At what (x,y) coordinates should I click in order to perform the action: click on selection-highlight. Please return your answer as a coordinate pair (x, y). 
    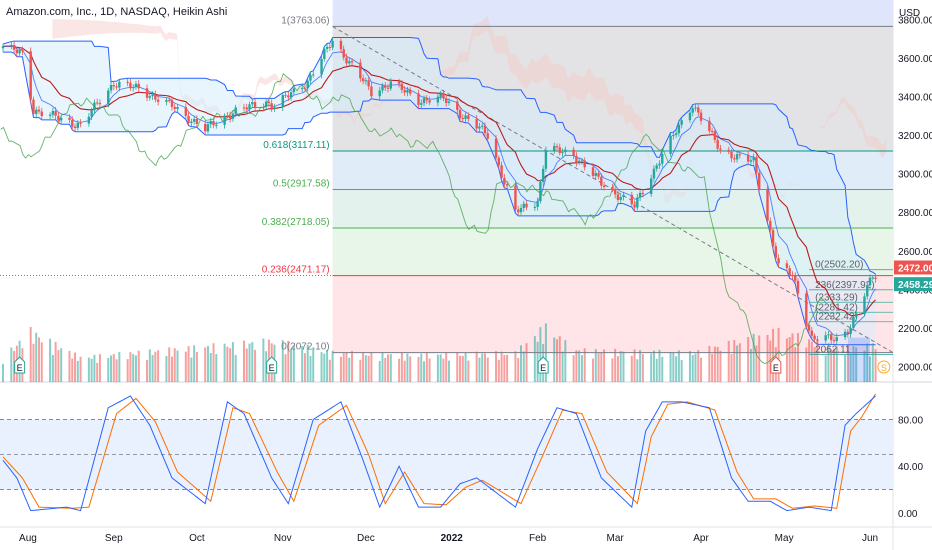
    Looking at the image, I should click on (859, 359).